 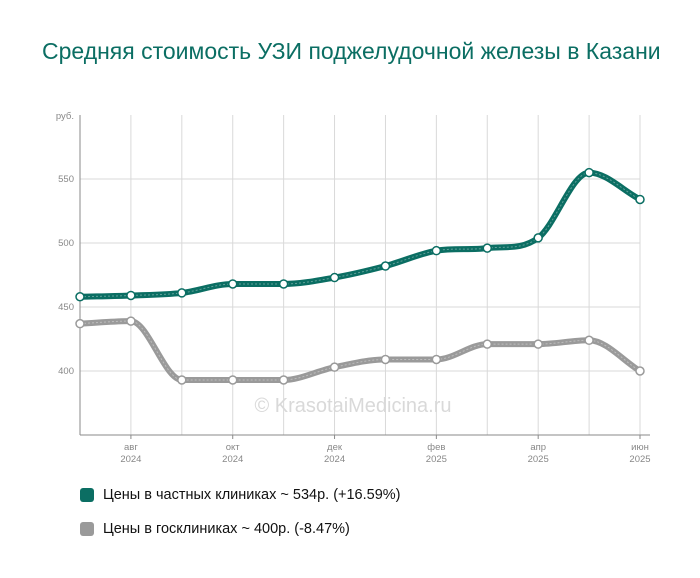 I want to click on x-tick-month: авг, so click(x=131, y=447).